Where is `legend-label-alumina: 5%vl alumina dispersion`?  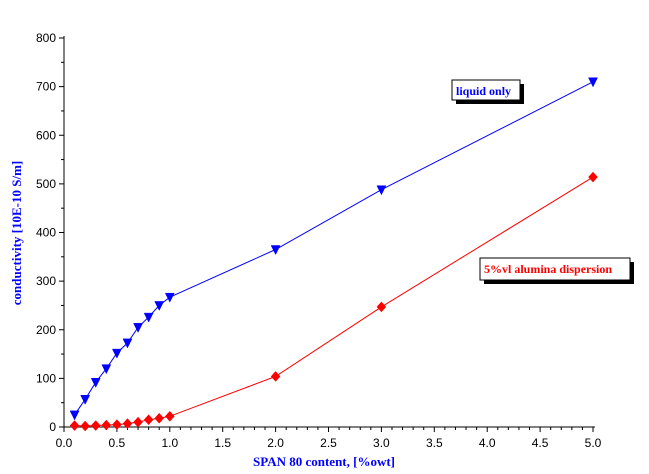 legend-label-alumina: 5%vl alumina dispersion is located at coordinates (548, 269).